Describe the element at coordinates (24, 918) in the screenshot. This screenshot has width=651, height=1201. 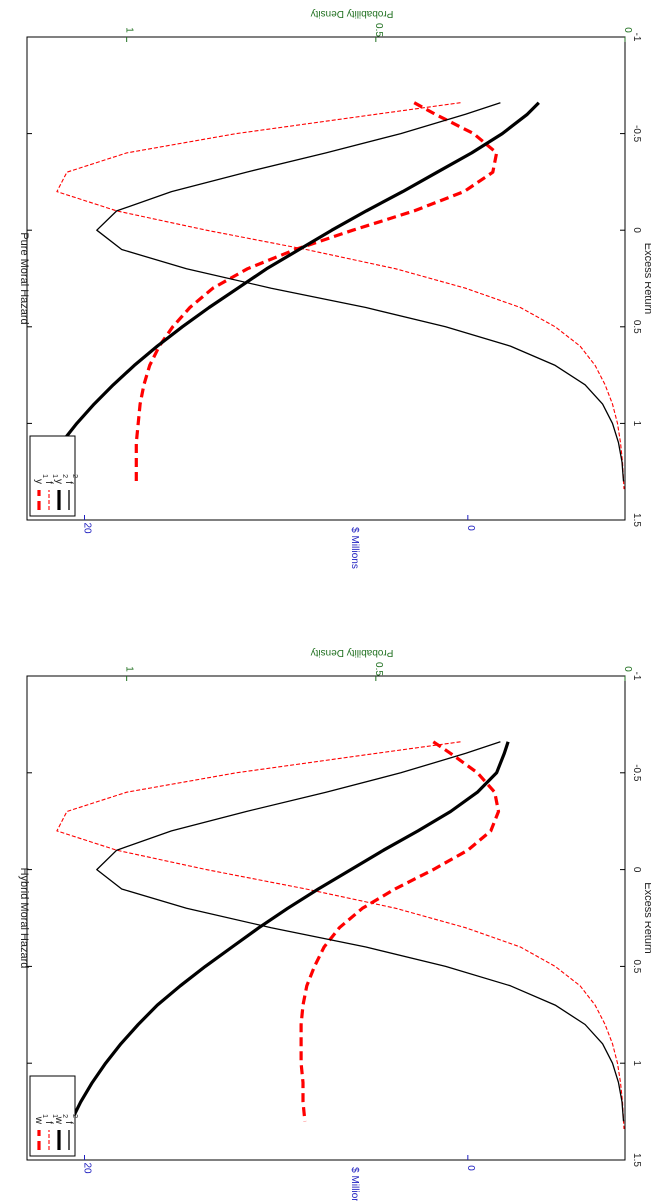
I see `chart-title: Hybrid Moral Hazard` at that location.